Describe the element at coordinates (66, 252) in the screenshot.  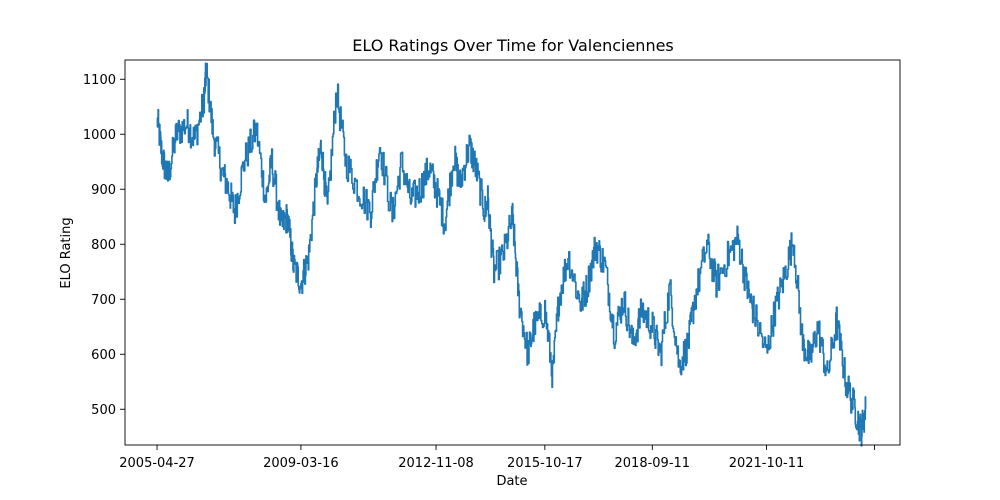
I see `y-axis-title: ELO Rating` at that location.